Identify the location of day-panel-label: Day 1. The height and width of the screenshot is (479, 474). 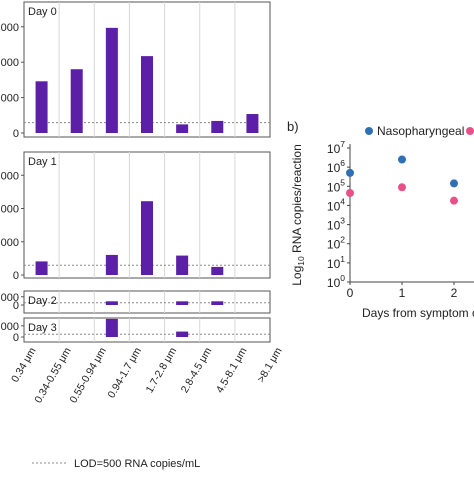
(42, 162).